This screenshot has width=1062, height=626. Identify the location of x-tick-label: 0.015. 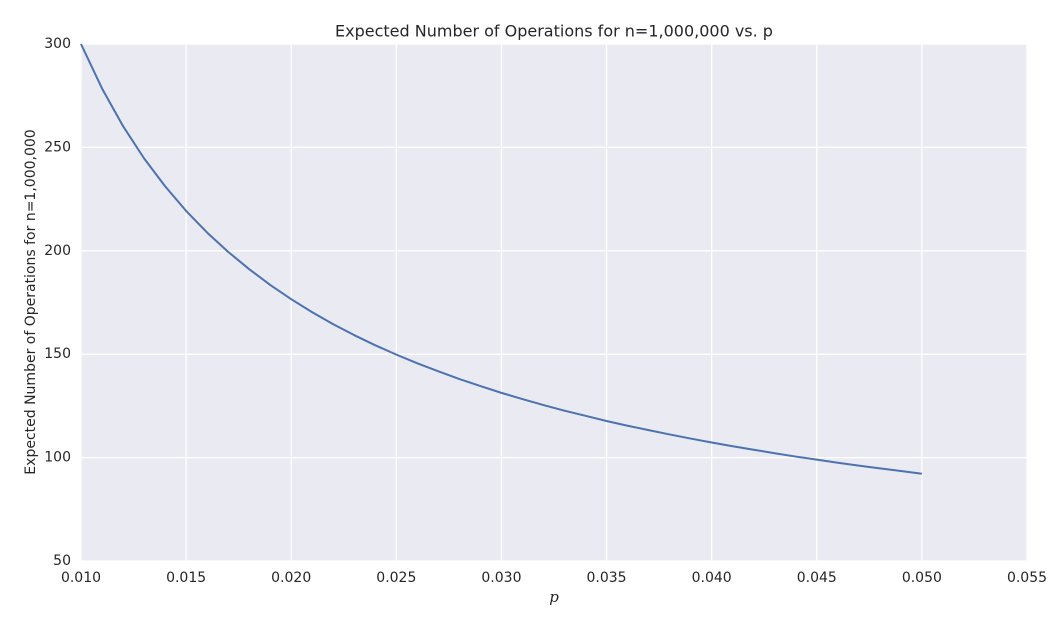
(186, 578).